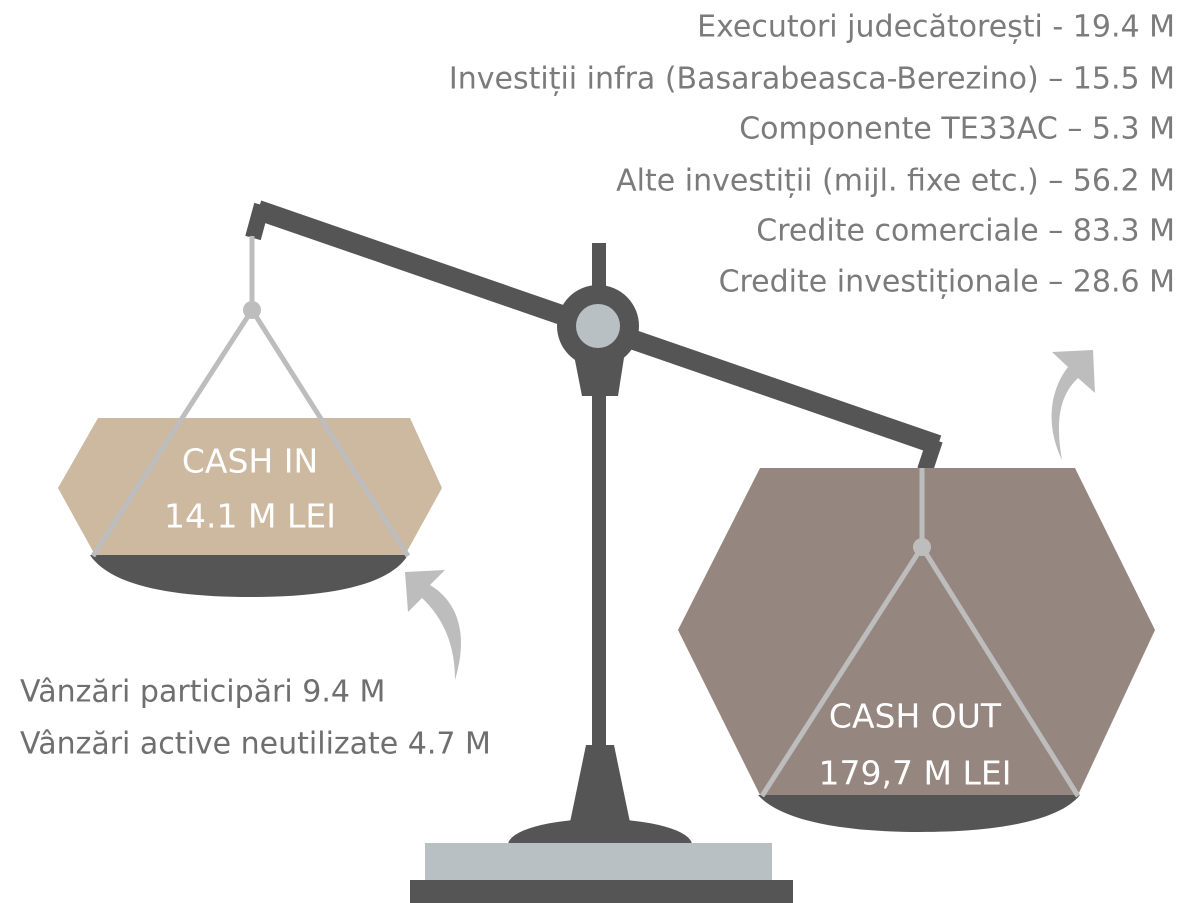  What do you see at coordinates (601, 891) in the screenshot?
I see `base-foot` at bounding box center [601, 891].